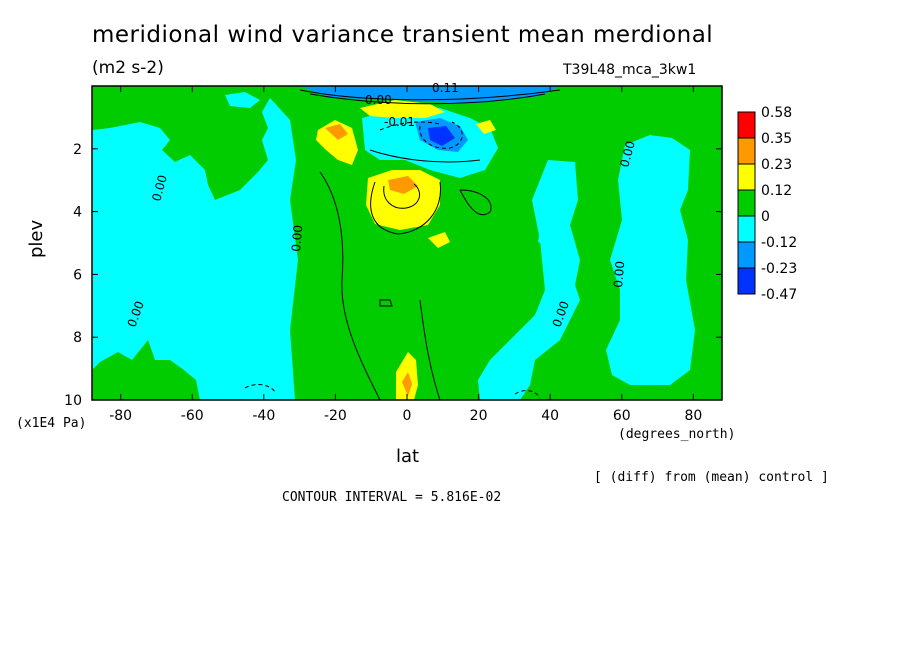 The width and height of the screenshot is (904, 654). I want to click on region-nh-negative-right, so click(650, 260).